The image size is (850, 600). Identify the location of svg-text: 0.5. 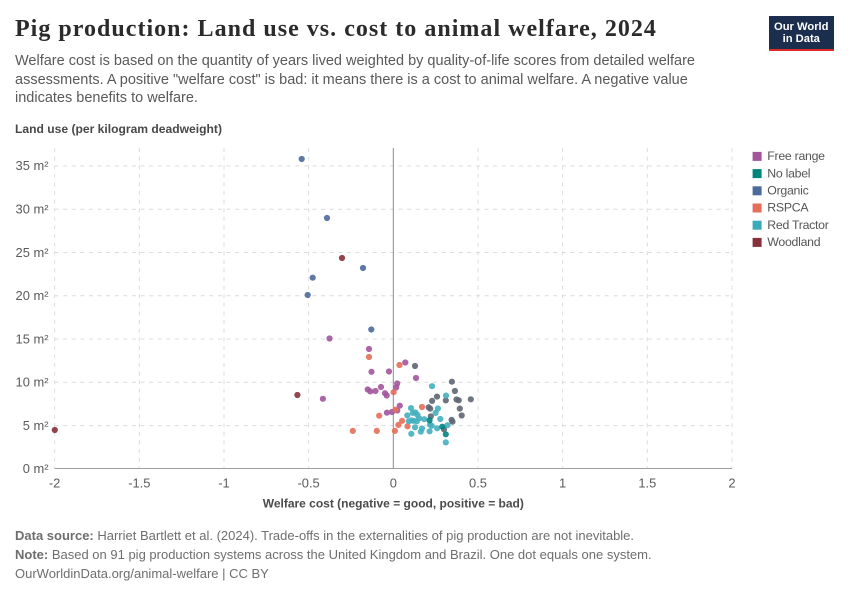
(478, 482).